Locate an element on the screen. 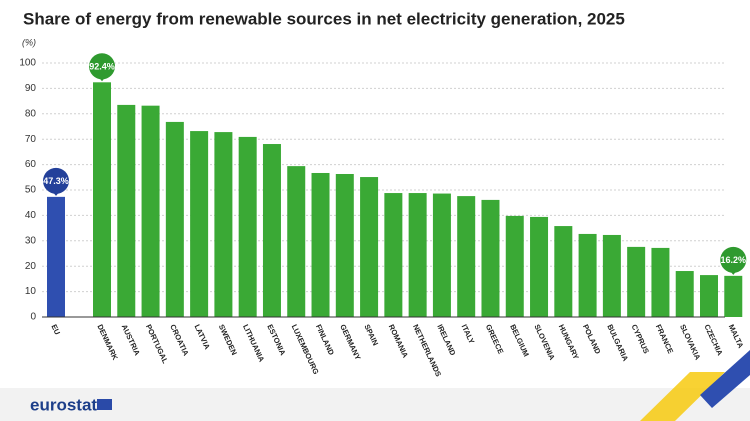 The width and height of the screenshot is (750, 421). y-tick-label: 30 is located at coordinates (31, 240).